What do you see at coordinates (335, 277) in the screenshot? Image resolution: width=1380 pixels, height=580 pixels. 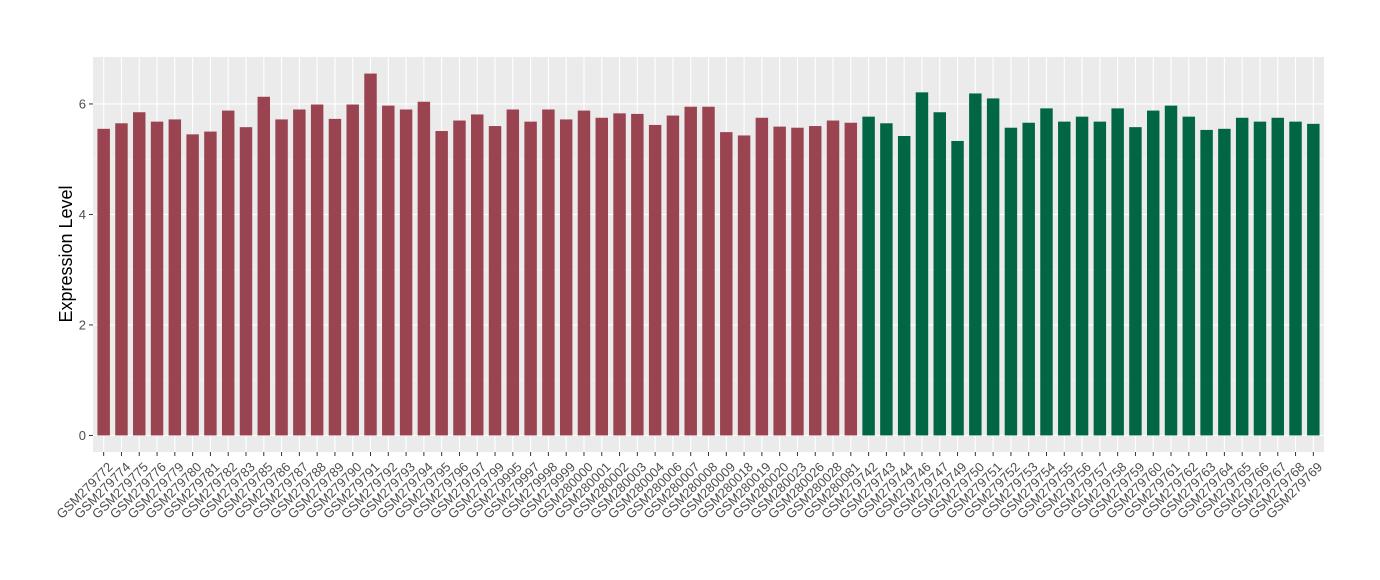 I see `bar-GSM279789` at bounding box center [335, 277].